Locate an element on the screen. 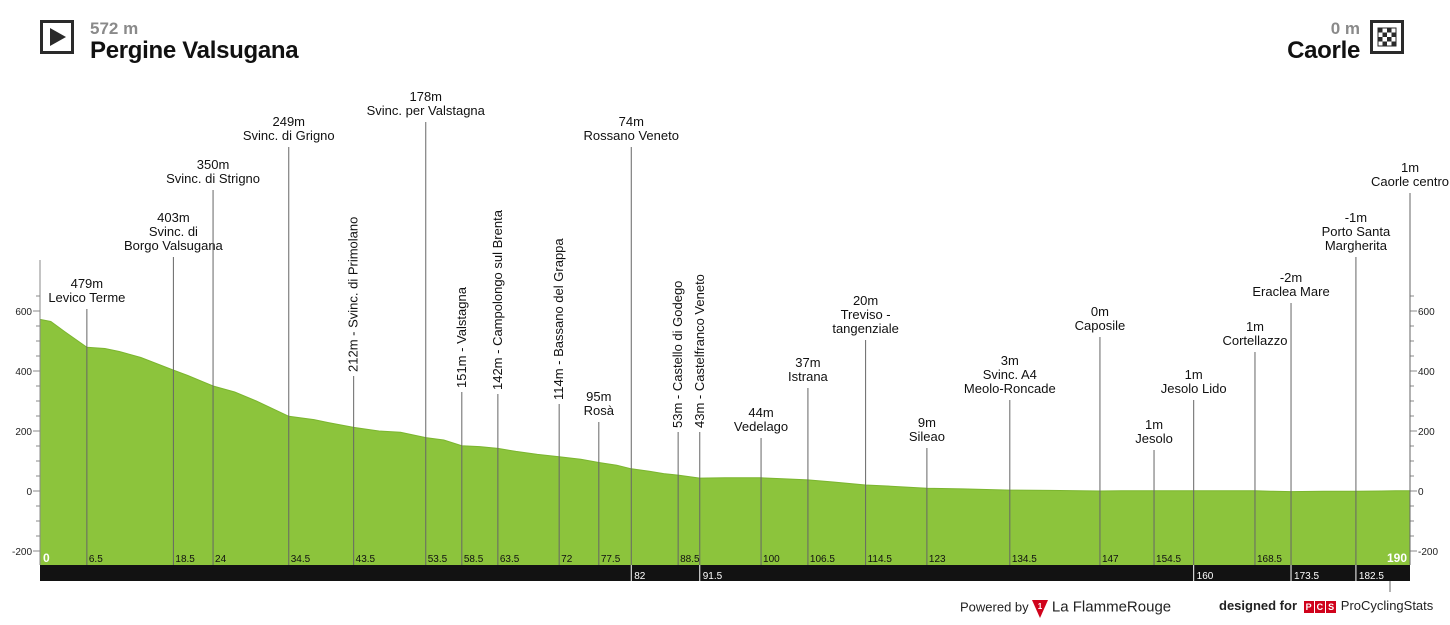  designed-for-text: designed for is located at coordinates (1258, 605).